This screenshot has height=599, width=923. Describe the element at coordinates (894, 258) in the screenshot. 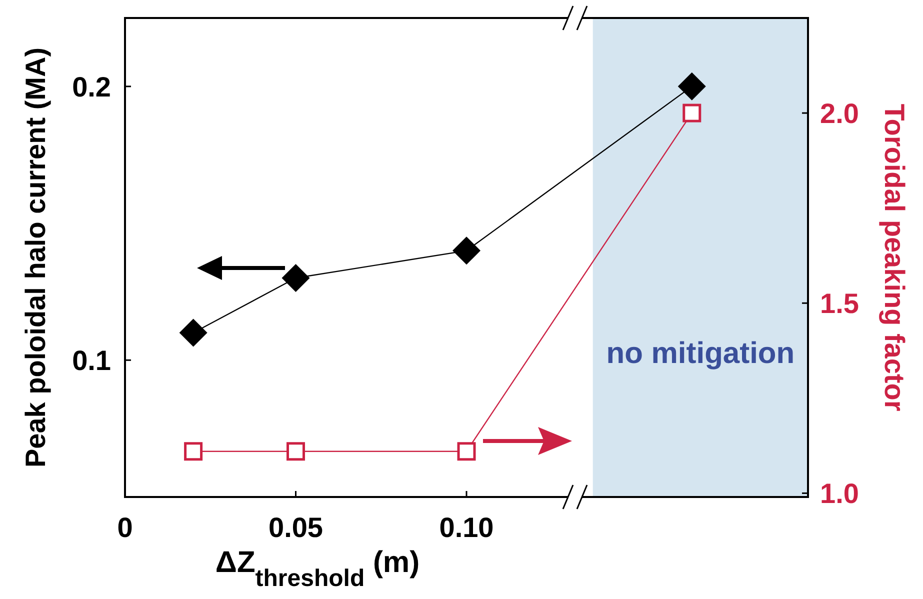

I see `y2-axis-title: Toroidal peaking factor` at that location.